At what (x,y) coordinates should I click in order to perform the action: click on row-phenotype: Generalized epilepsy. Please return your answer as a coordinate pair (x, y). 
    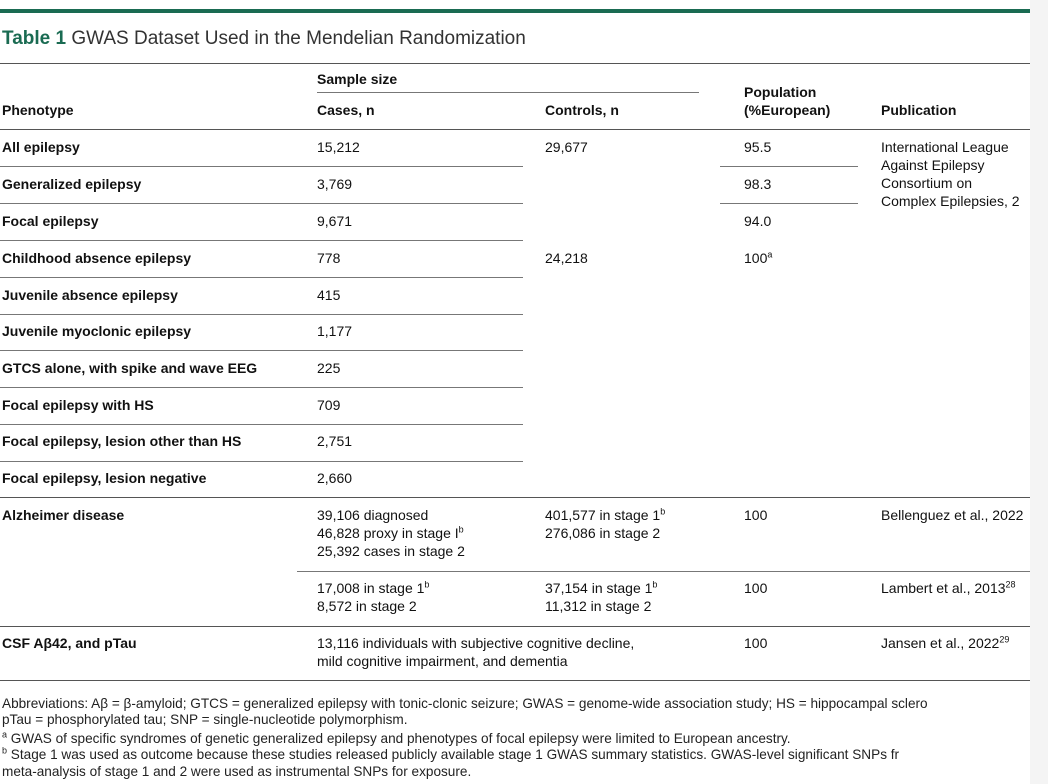
    Looking at the image, I should click on (72, 184).